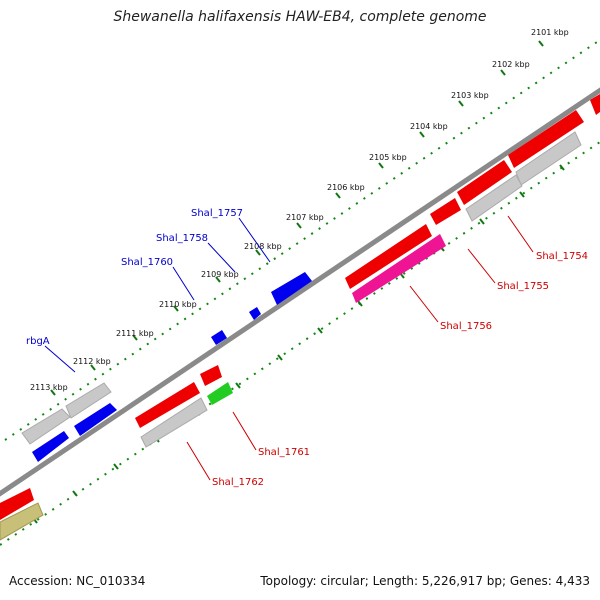 The image size is (600, 600). I want to click on forward-gene-labels: Shal_1757 Shal_1758 Shal_1760 rbgA, so click(134, 277).